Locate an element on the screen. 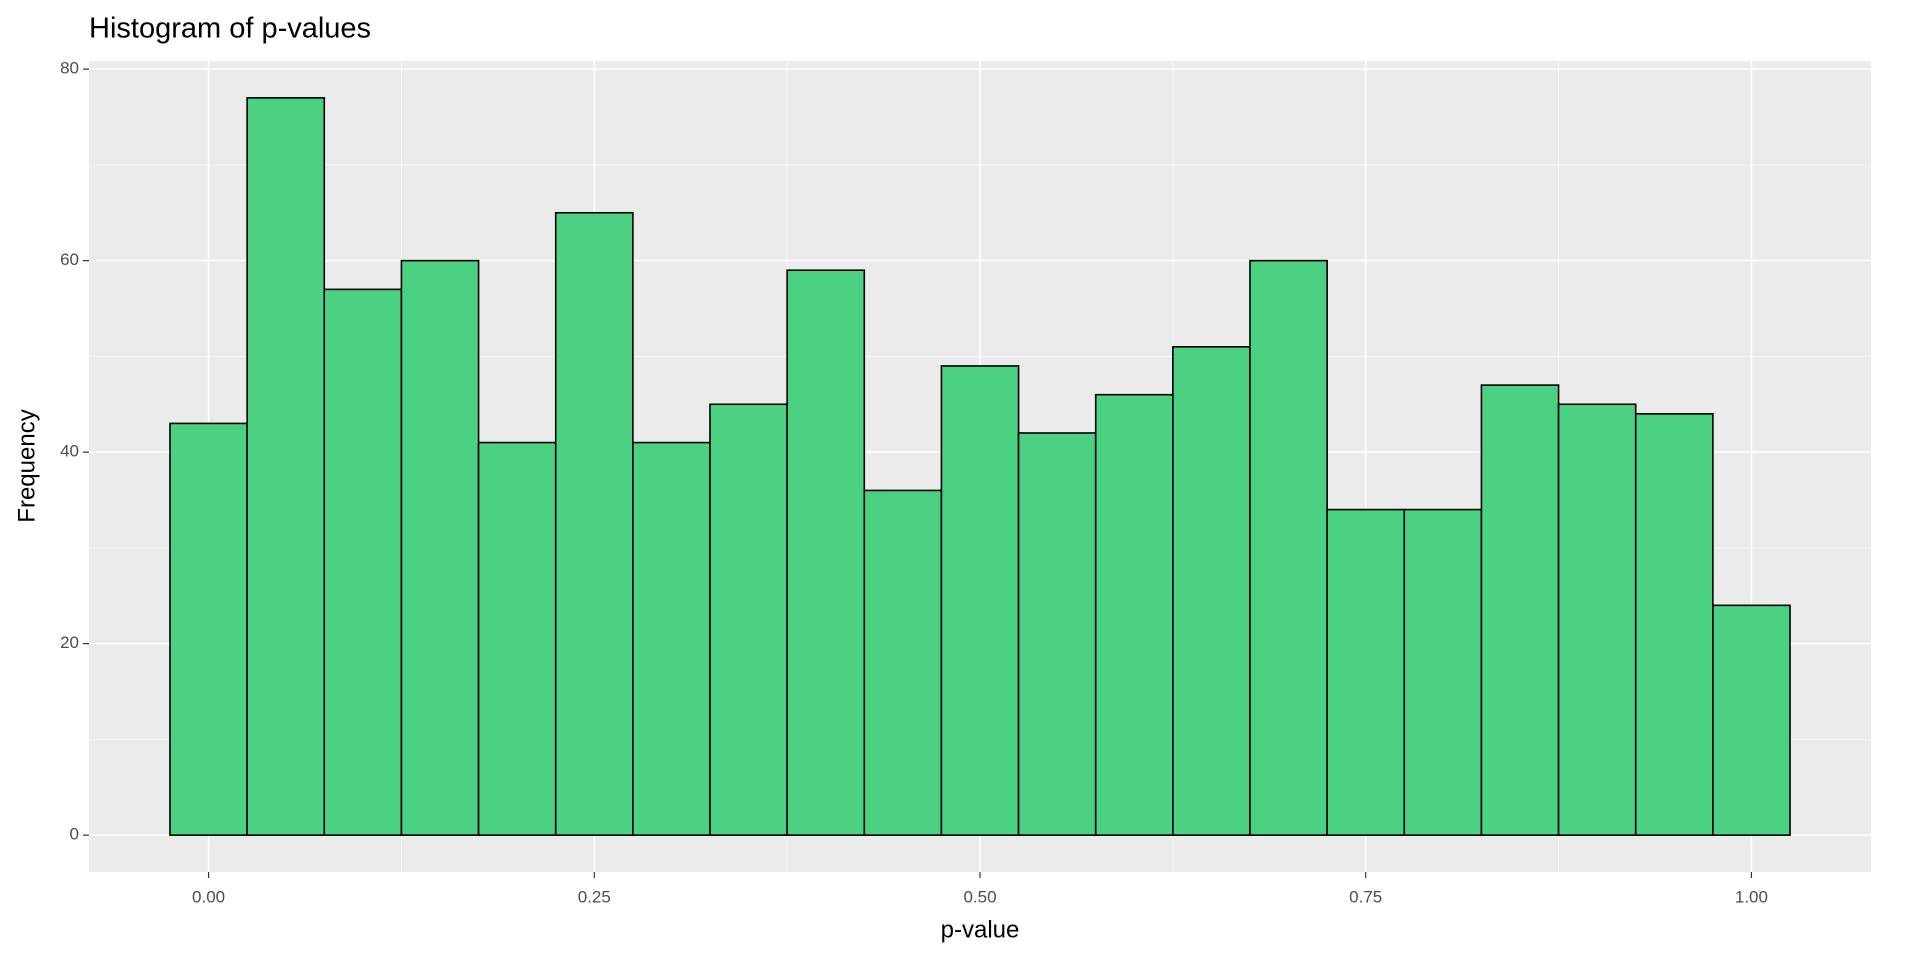 The height and width of the screenshot is (960, 1920). y-tick-label: 40 is located at coordinates (69, 451).